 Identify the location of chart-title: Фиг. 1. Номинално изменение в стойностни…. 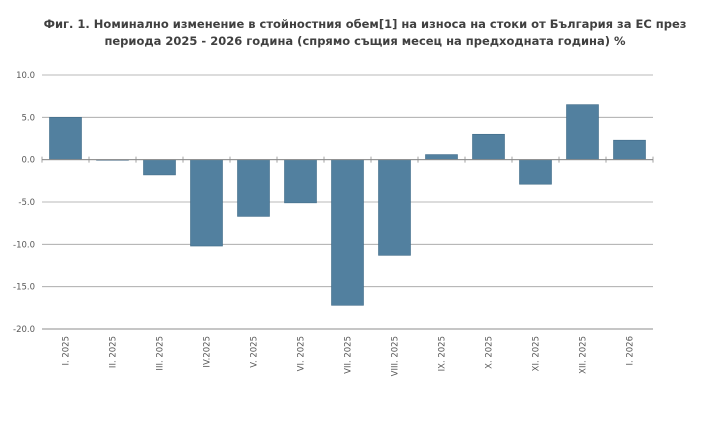
(365, 32).